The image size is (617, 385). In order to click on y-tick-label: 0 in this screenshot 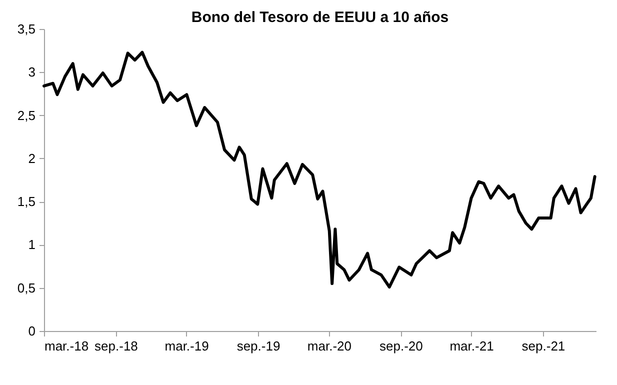, I will do `click(32, 331)`.